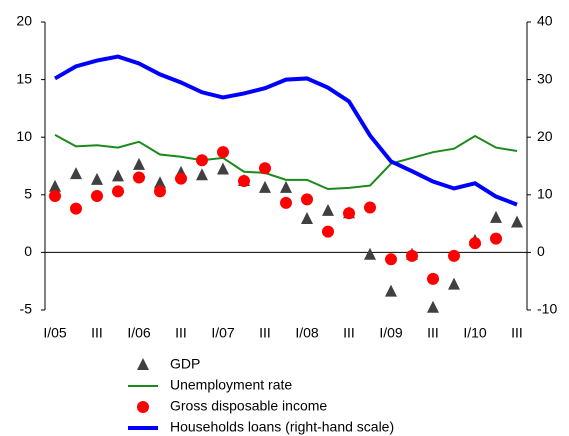 The image size is (569, 436). What do you see at coordinates (282, 427) in the screenshot?
I see `legend-label: Households loans (right-hand scale)` at bounding box center [282, 427].